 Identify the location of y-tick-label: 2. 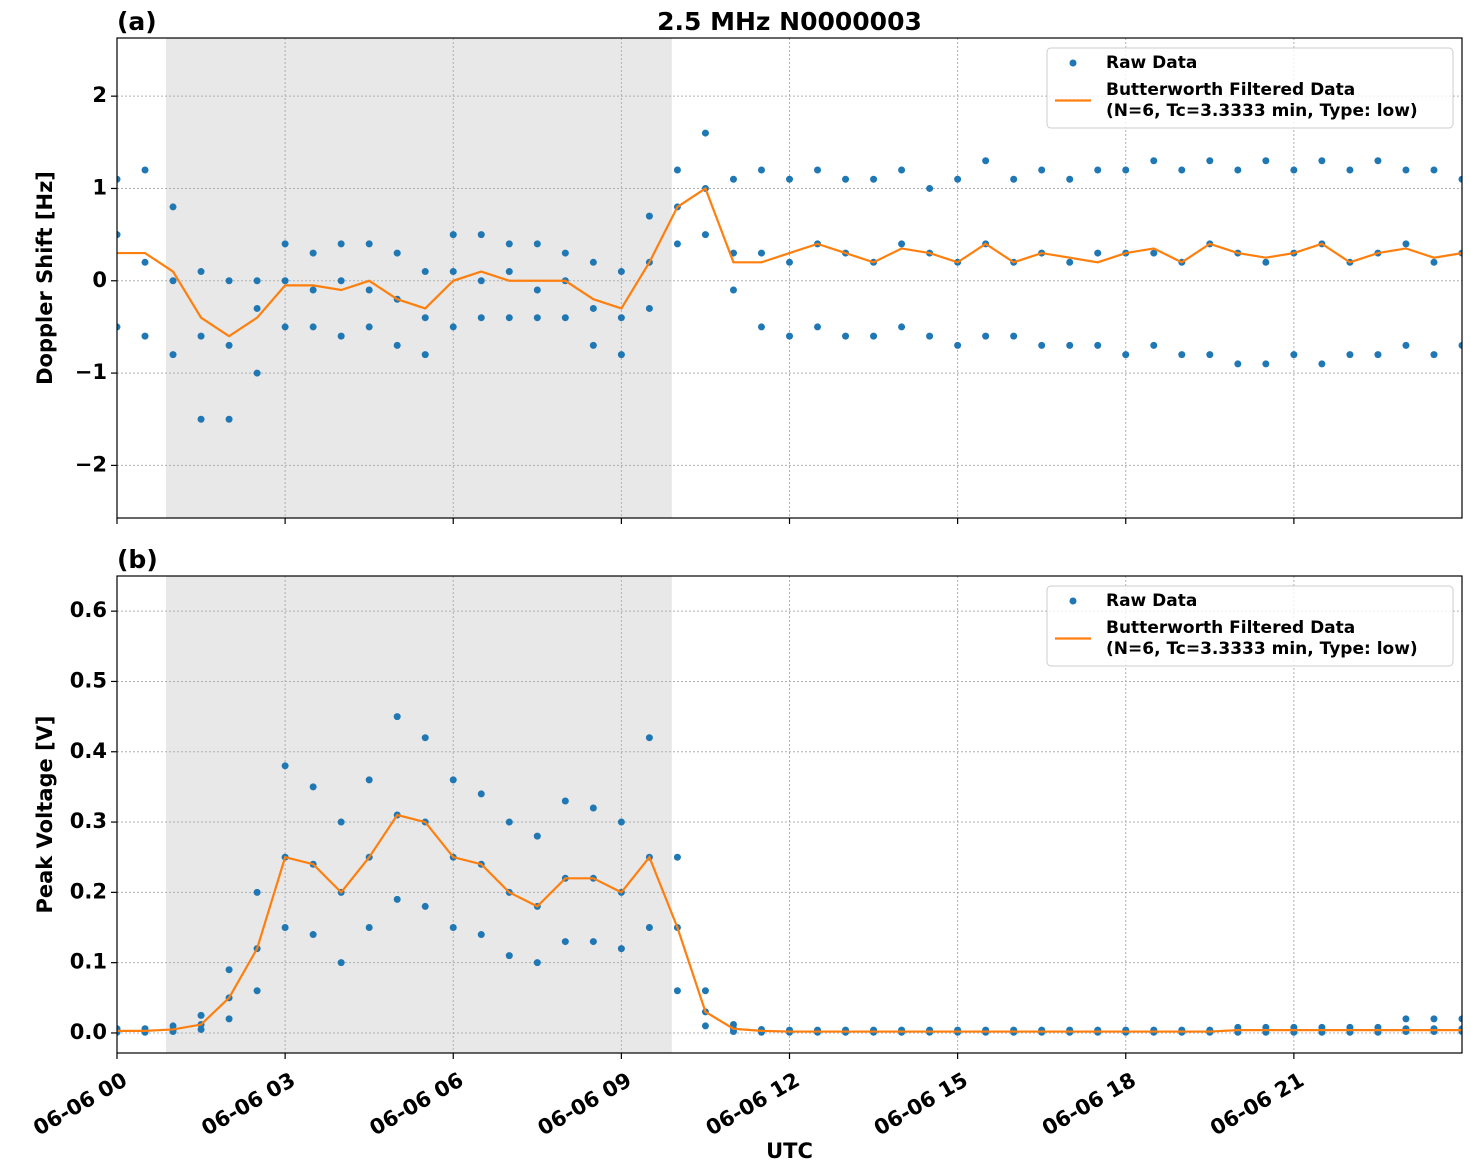
(99, 95).